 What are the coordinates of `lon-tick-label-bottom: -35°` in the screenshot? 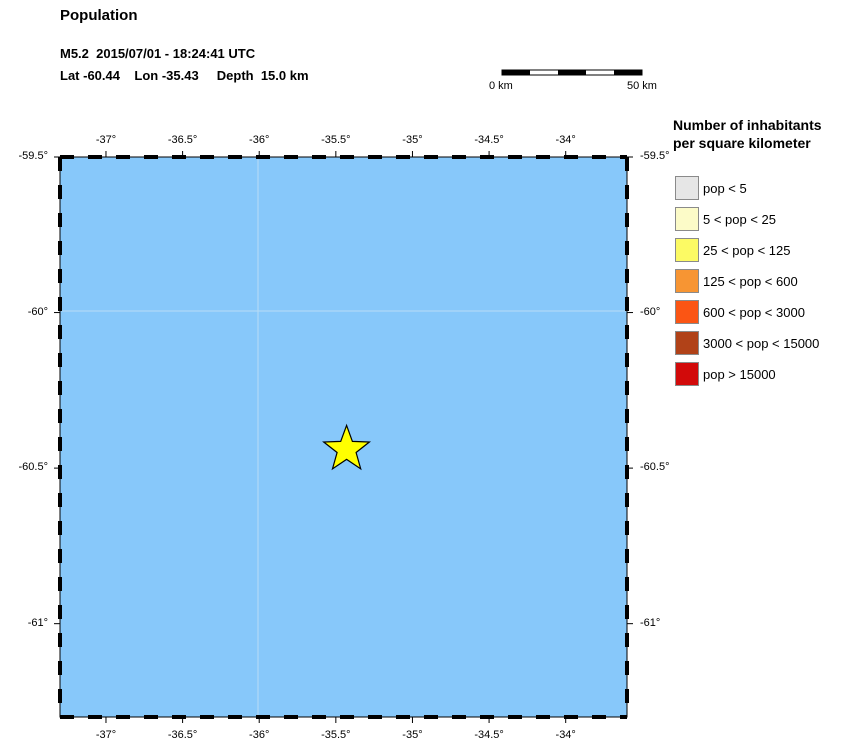 It's located at (412, 735).